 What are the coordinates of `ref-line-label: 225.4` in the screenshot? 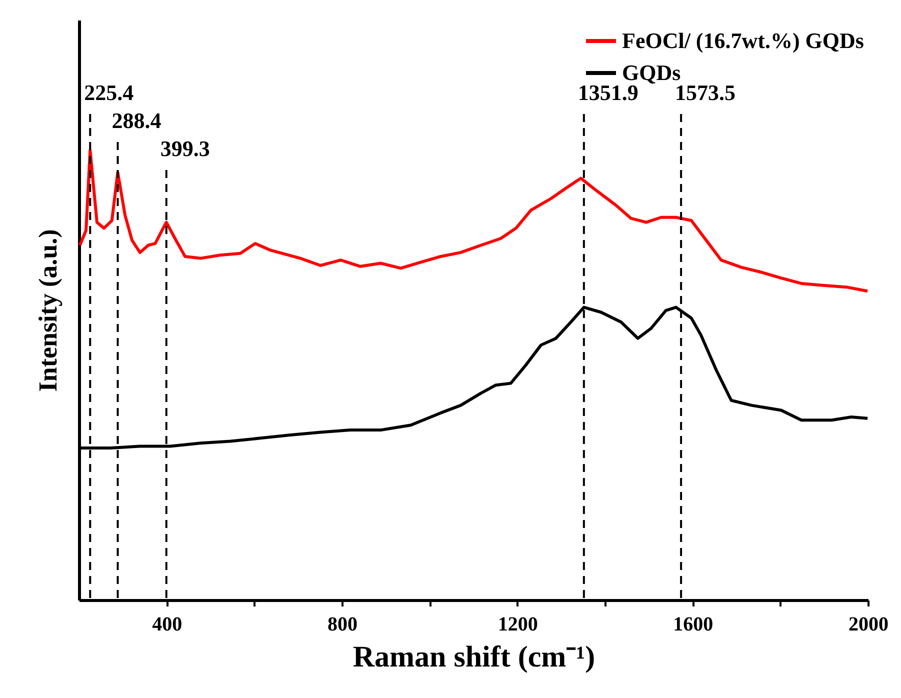 It's located at (109, 92).